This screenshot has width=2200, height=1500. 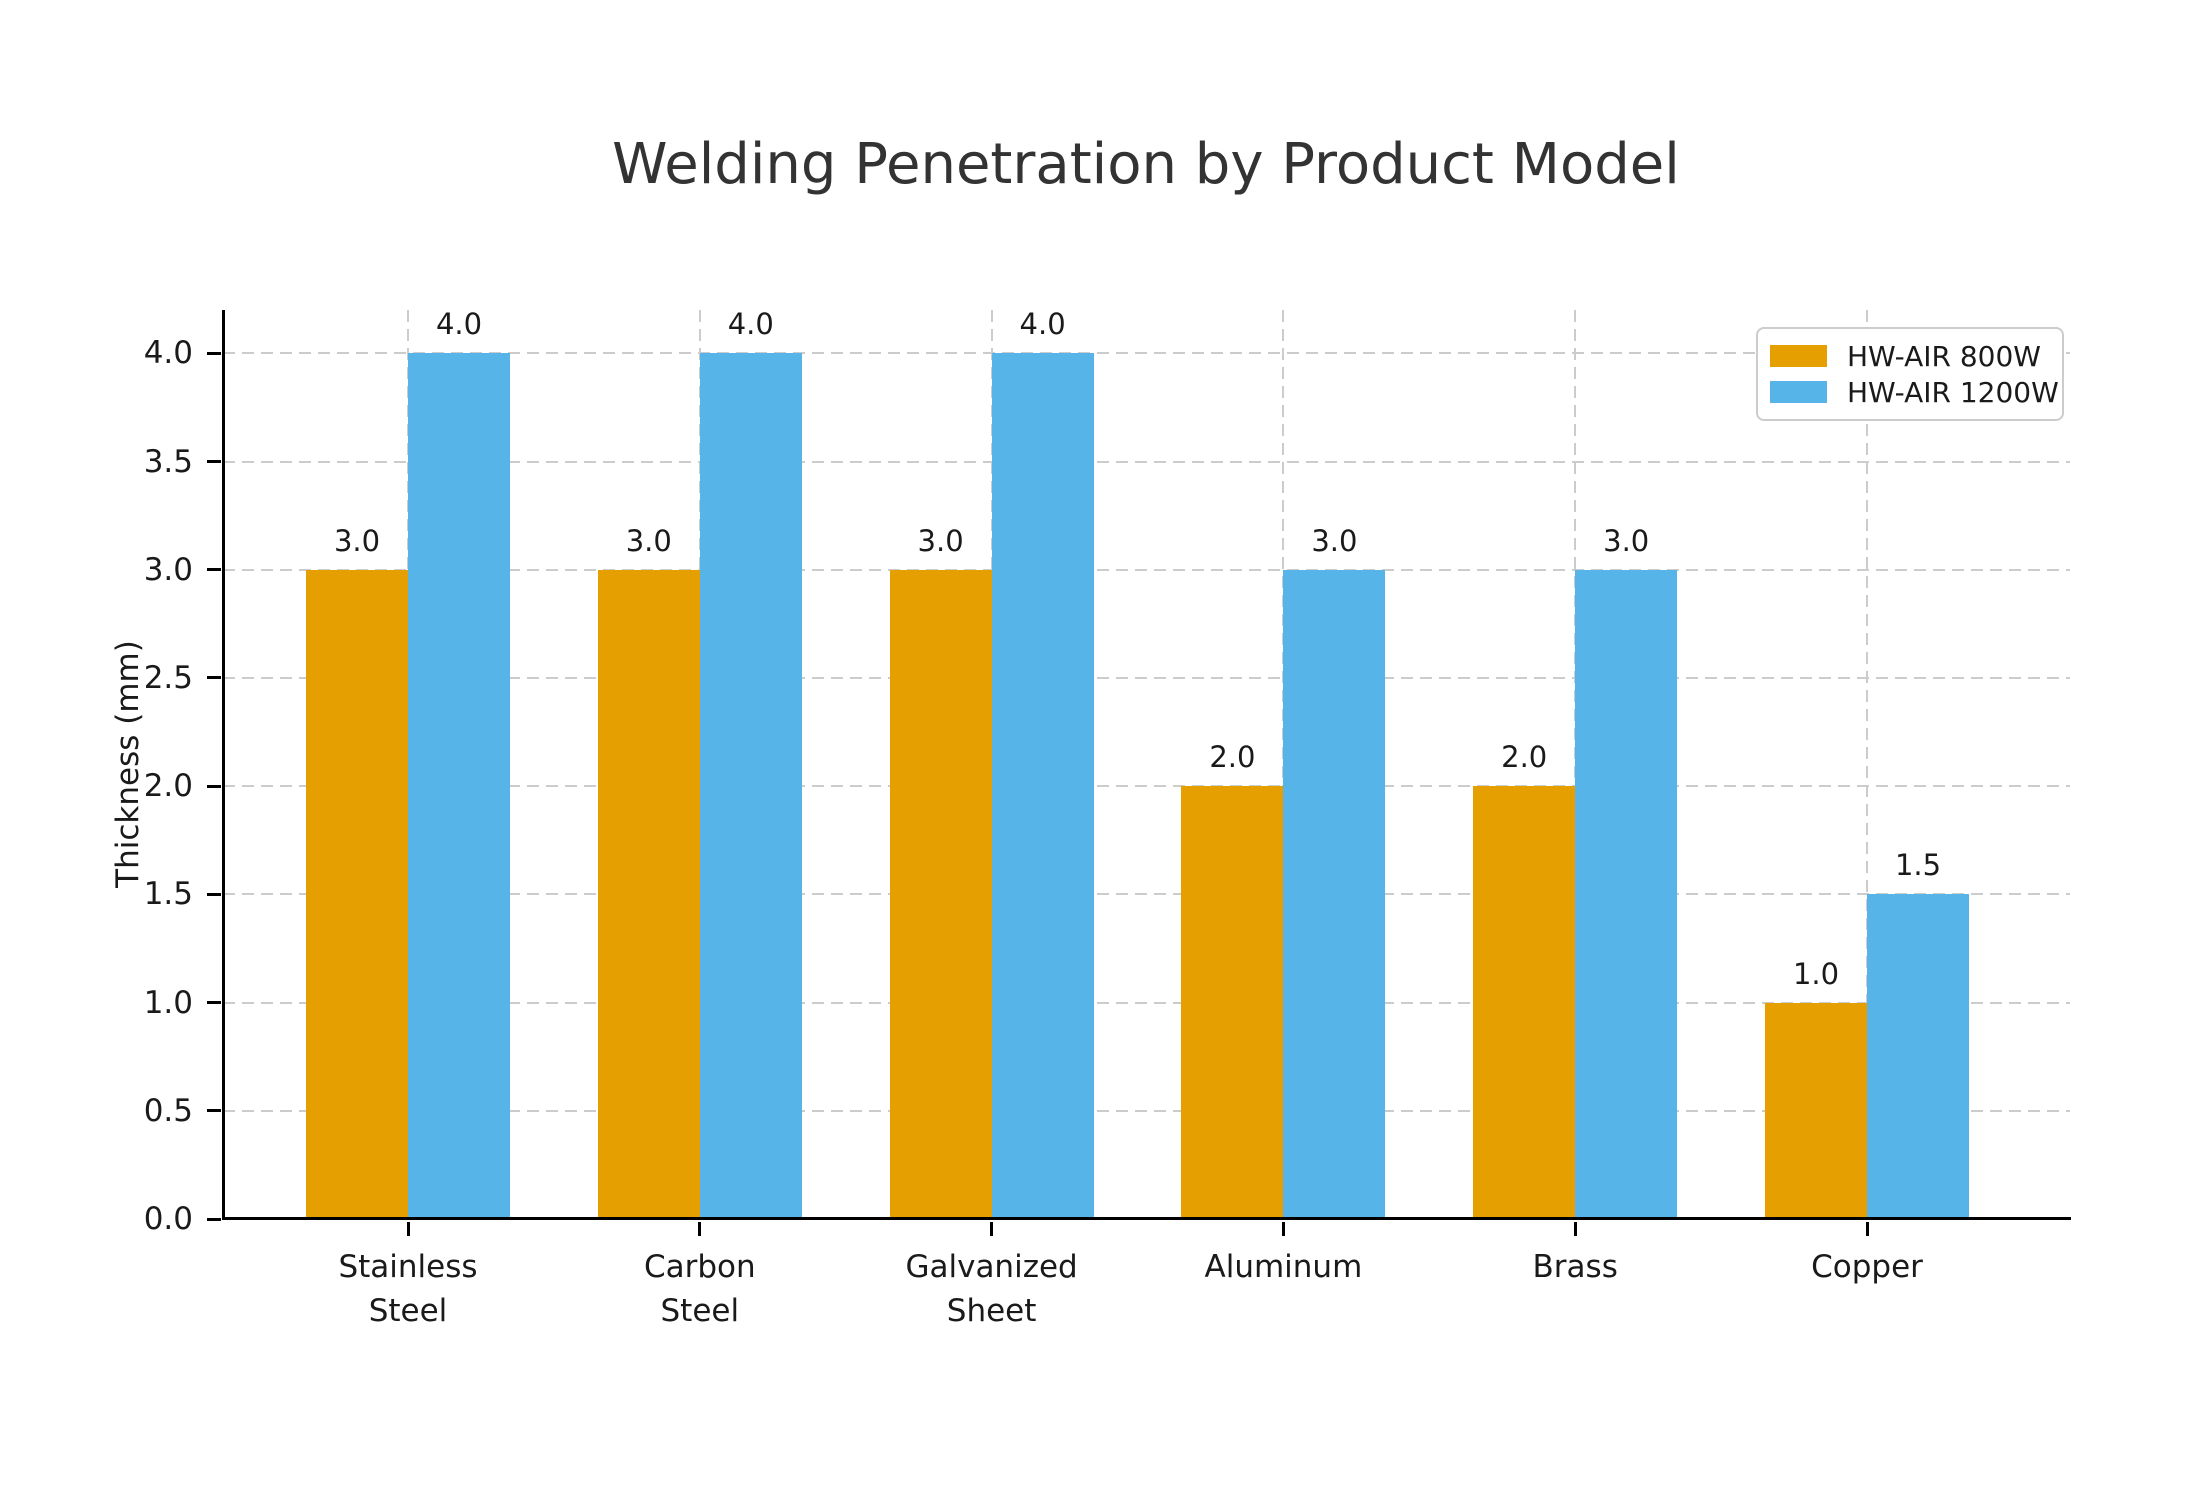 What do you see at coordinates (1944, 356) in the screenshot?
I see `legend-label: HW-AIR 800W` at bounding box center [1944, 356].